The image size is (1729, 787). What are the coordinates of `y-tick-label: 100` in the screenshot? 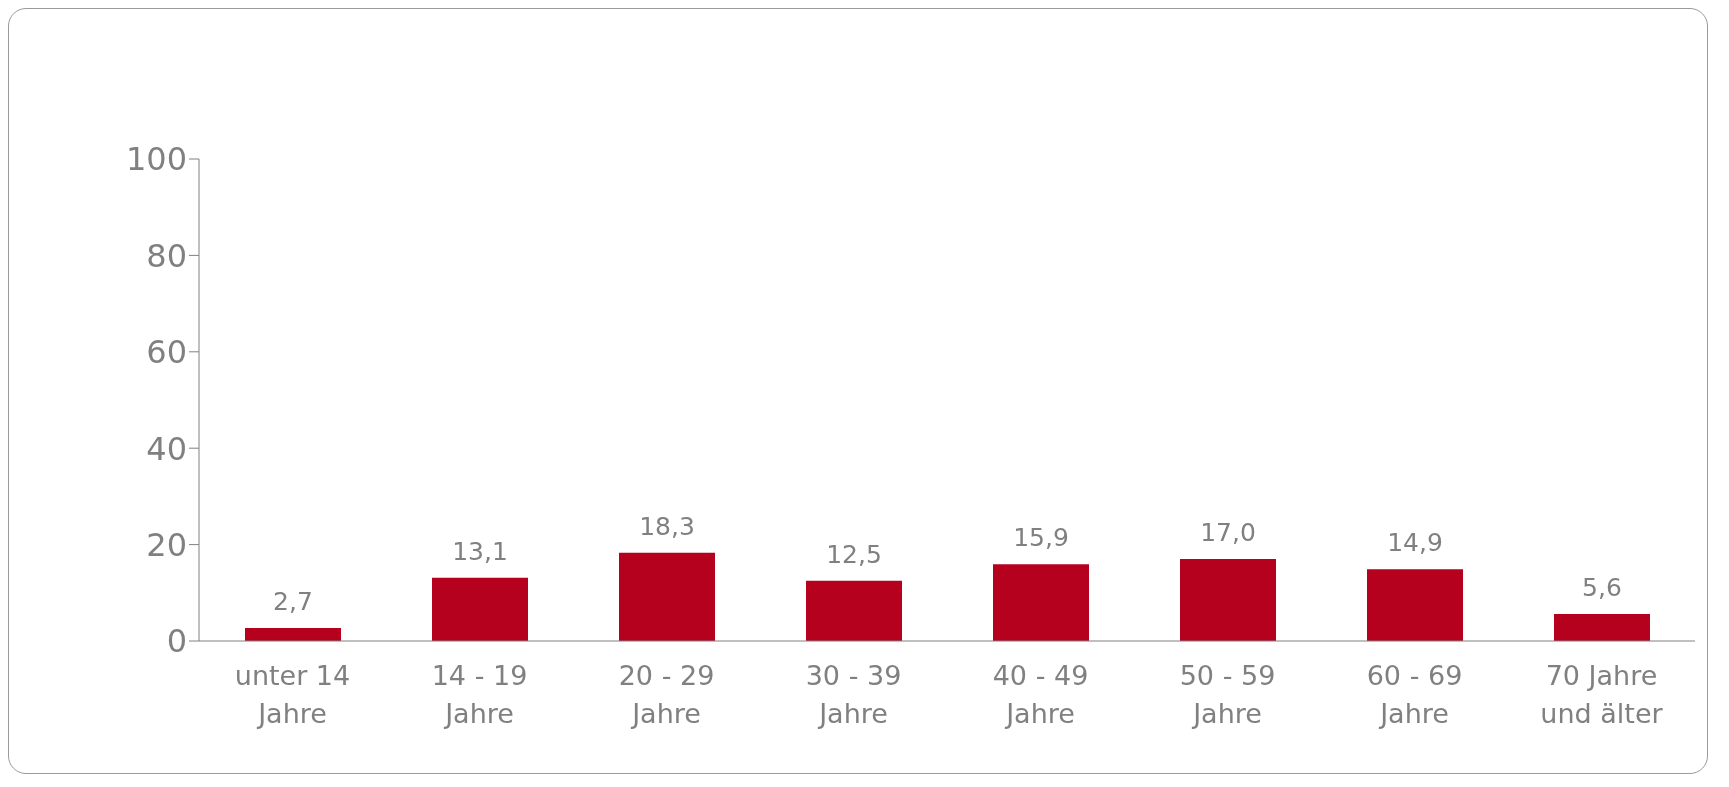 It's located at (156, 159).